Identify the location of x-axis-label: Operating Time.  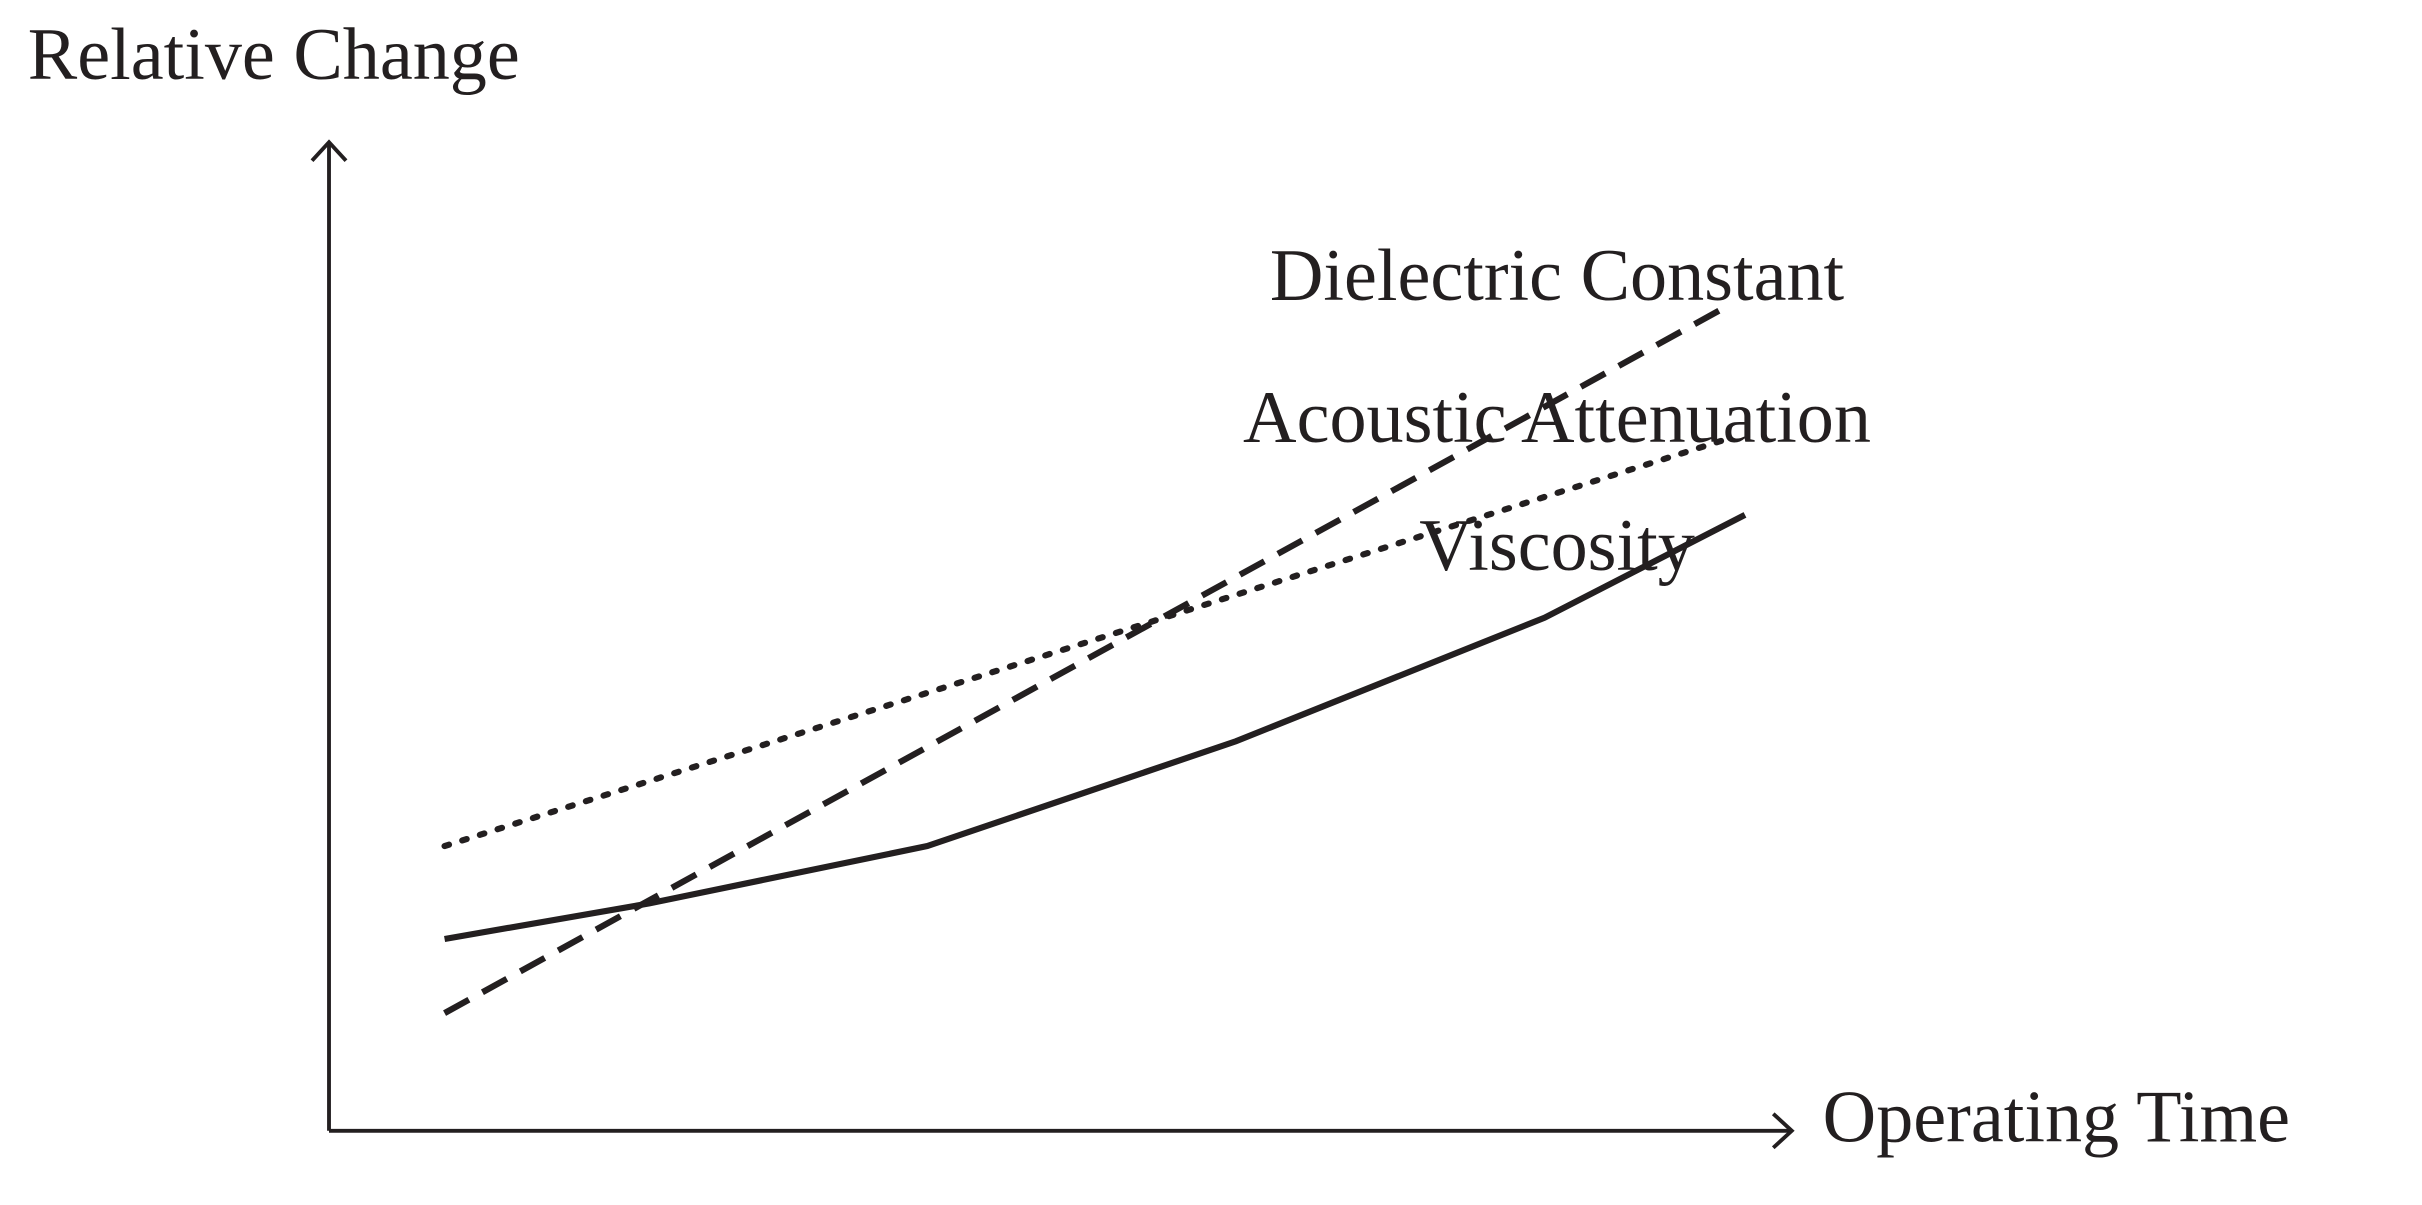
(2056, 1118).